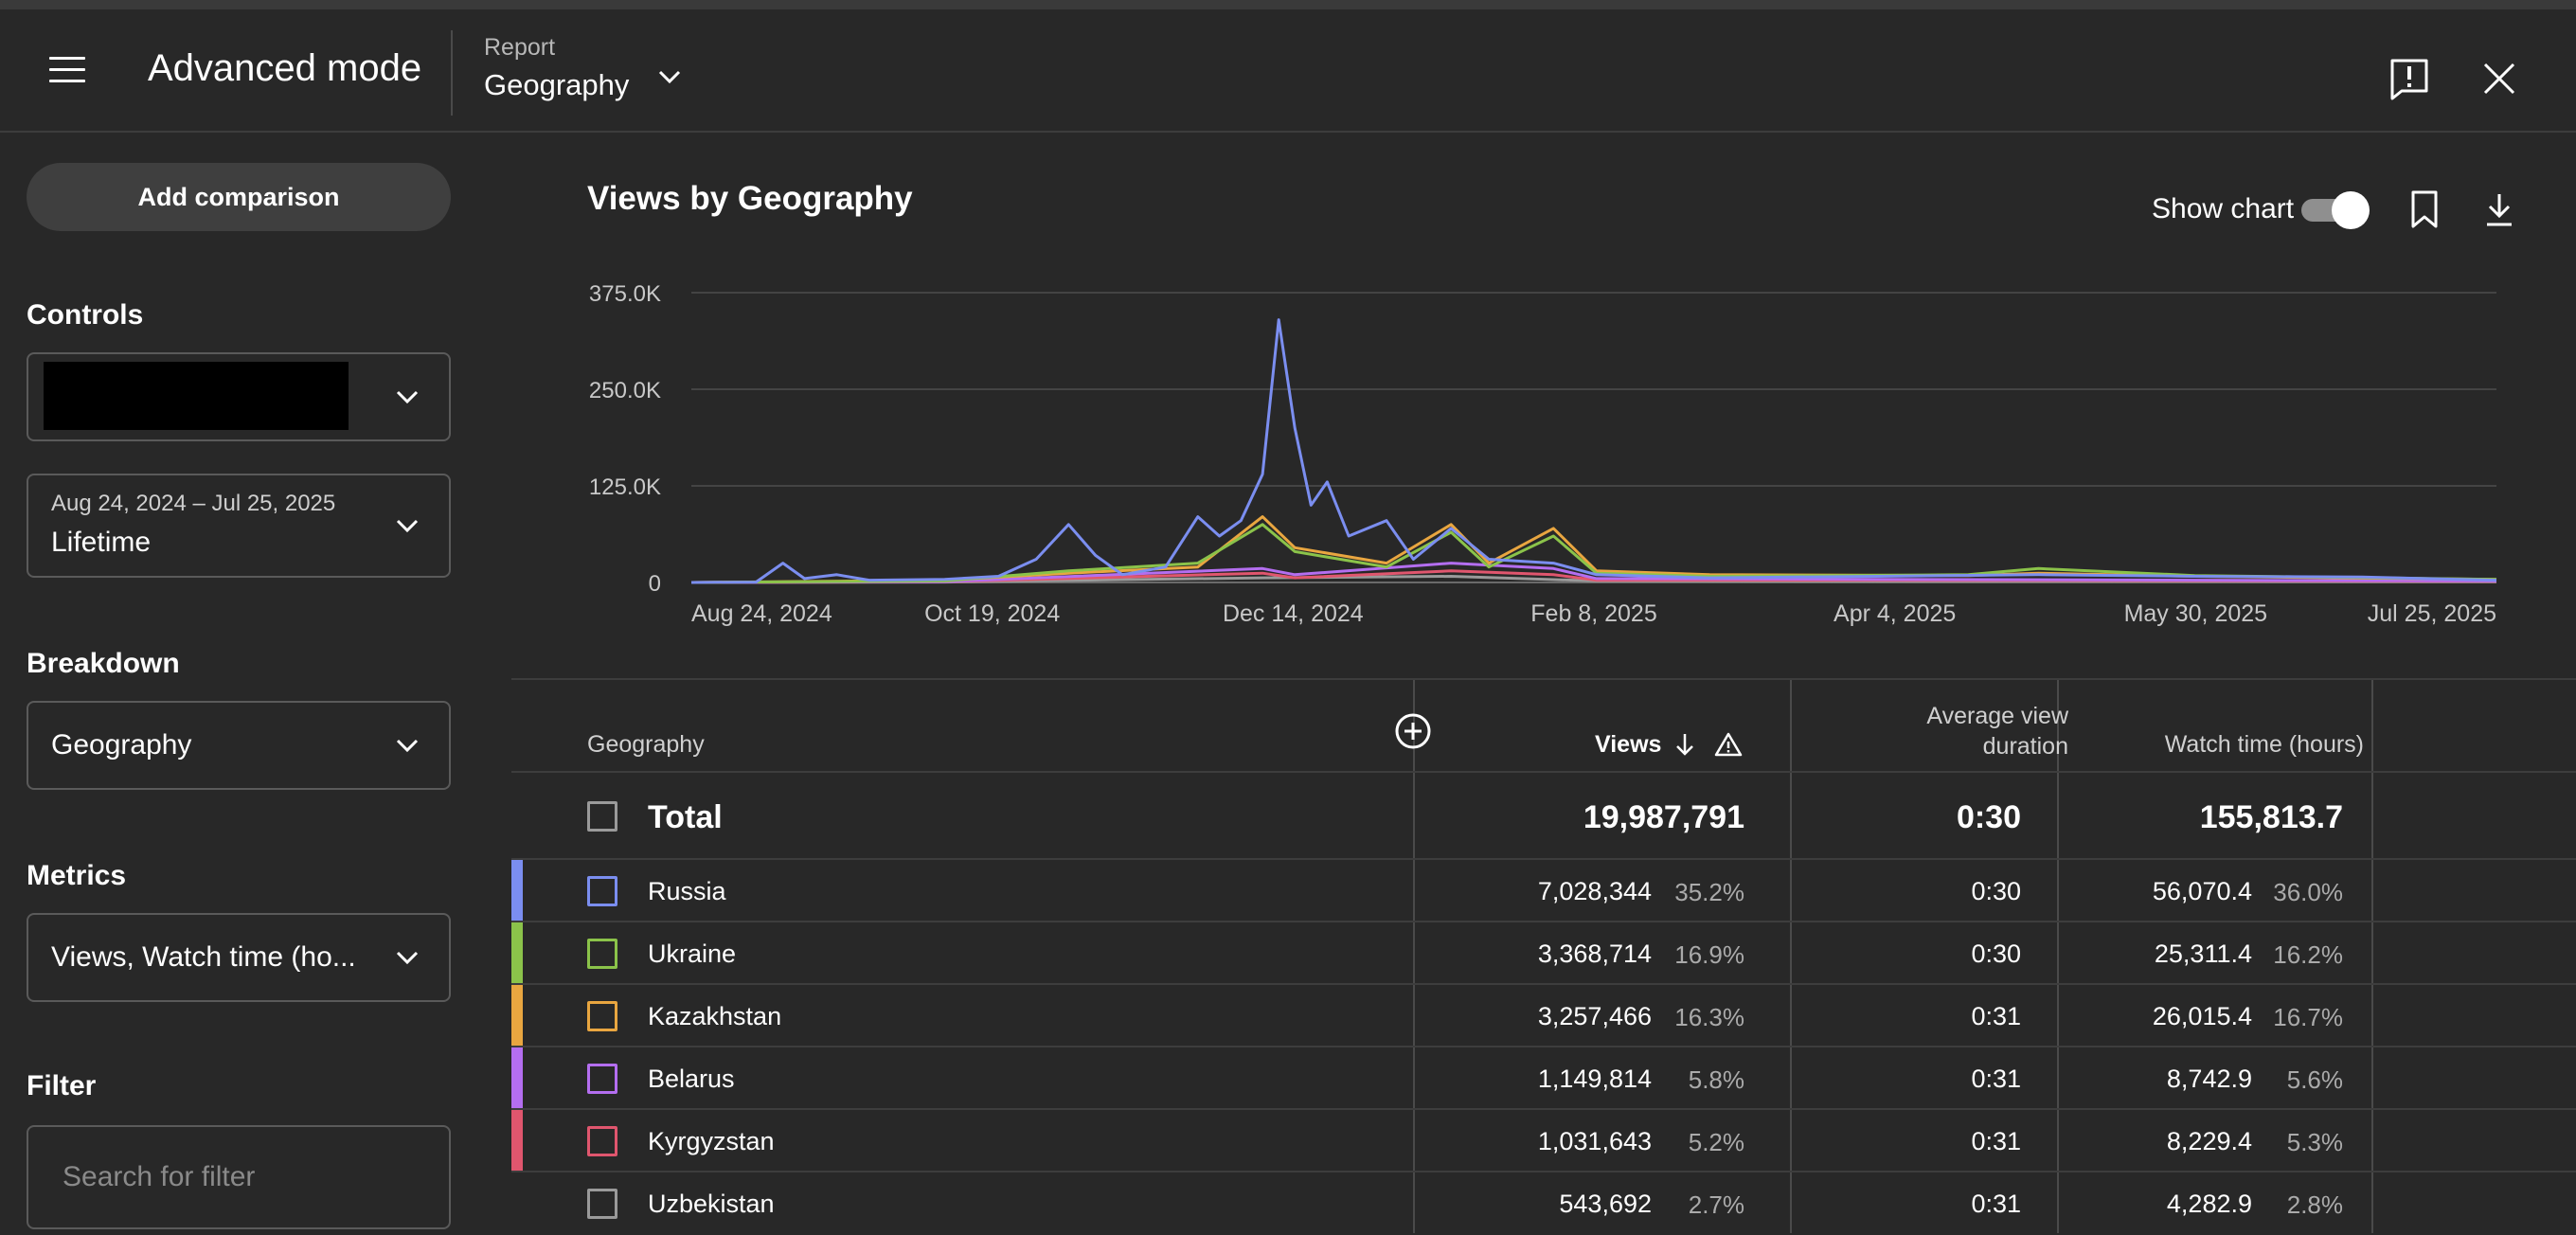 The image size is (2576, 1235). What do you see at coordinates (1543, 1203) in the screenshot?
I see `table-row: Uzbekistan 543,692 2.7% 0:31 4,282.9 2.8%` at bounding box center [1543, 1203].